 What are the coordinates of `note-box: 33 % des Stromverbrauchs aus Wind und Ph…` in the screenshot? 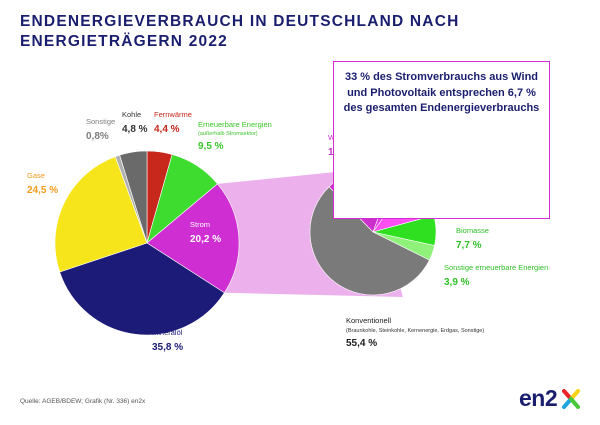 It's located at (441, 140).